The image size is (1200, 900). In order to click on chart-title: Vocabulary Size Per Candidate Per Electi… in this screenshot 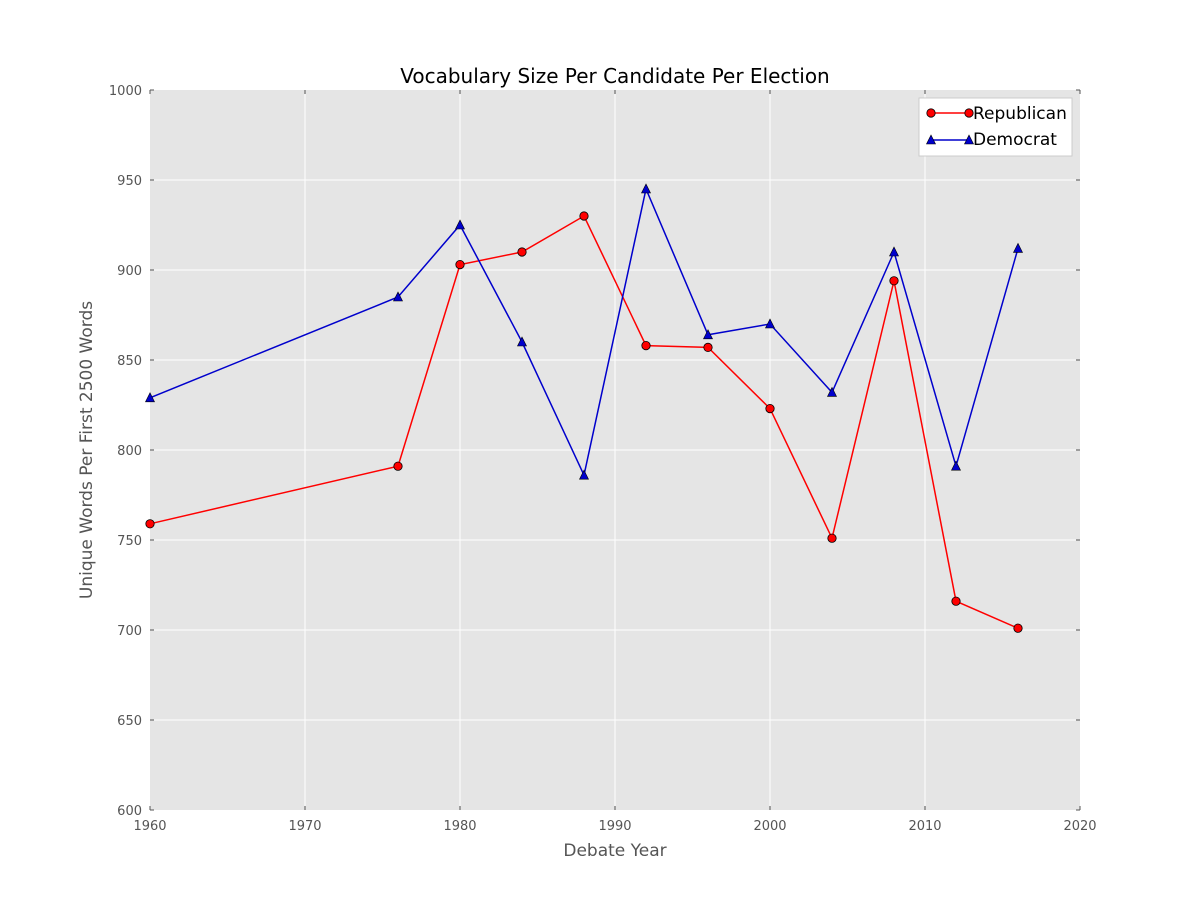, I will do `click(615, 76)`.